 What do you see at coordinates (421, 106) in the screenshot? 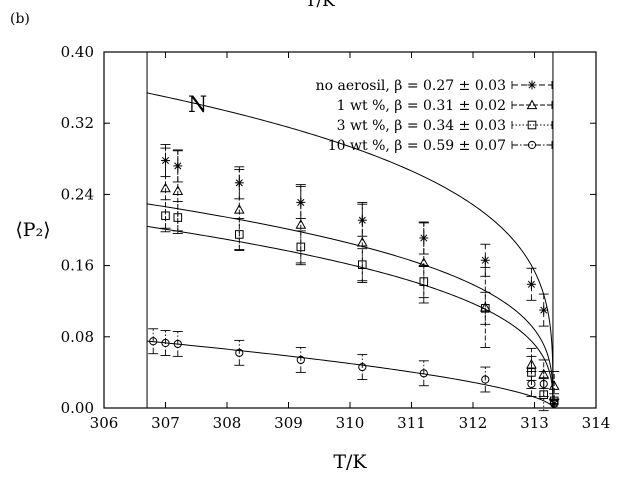
I see `legend-label: 1 wt %, β = 0.31 ± 0.02` at bounding box center [421, 106].